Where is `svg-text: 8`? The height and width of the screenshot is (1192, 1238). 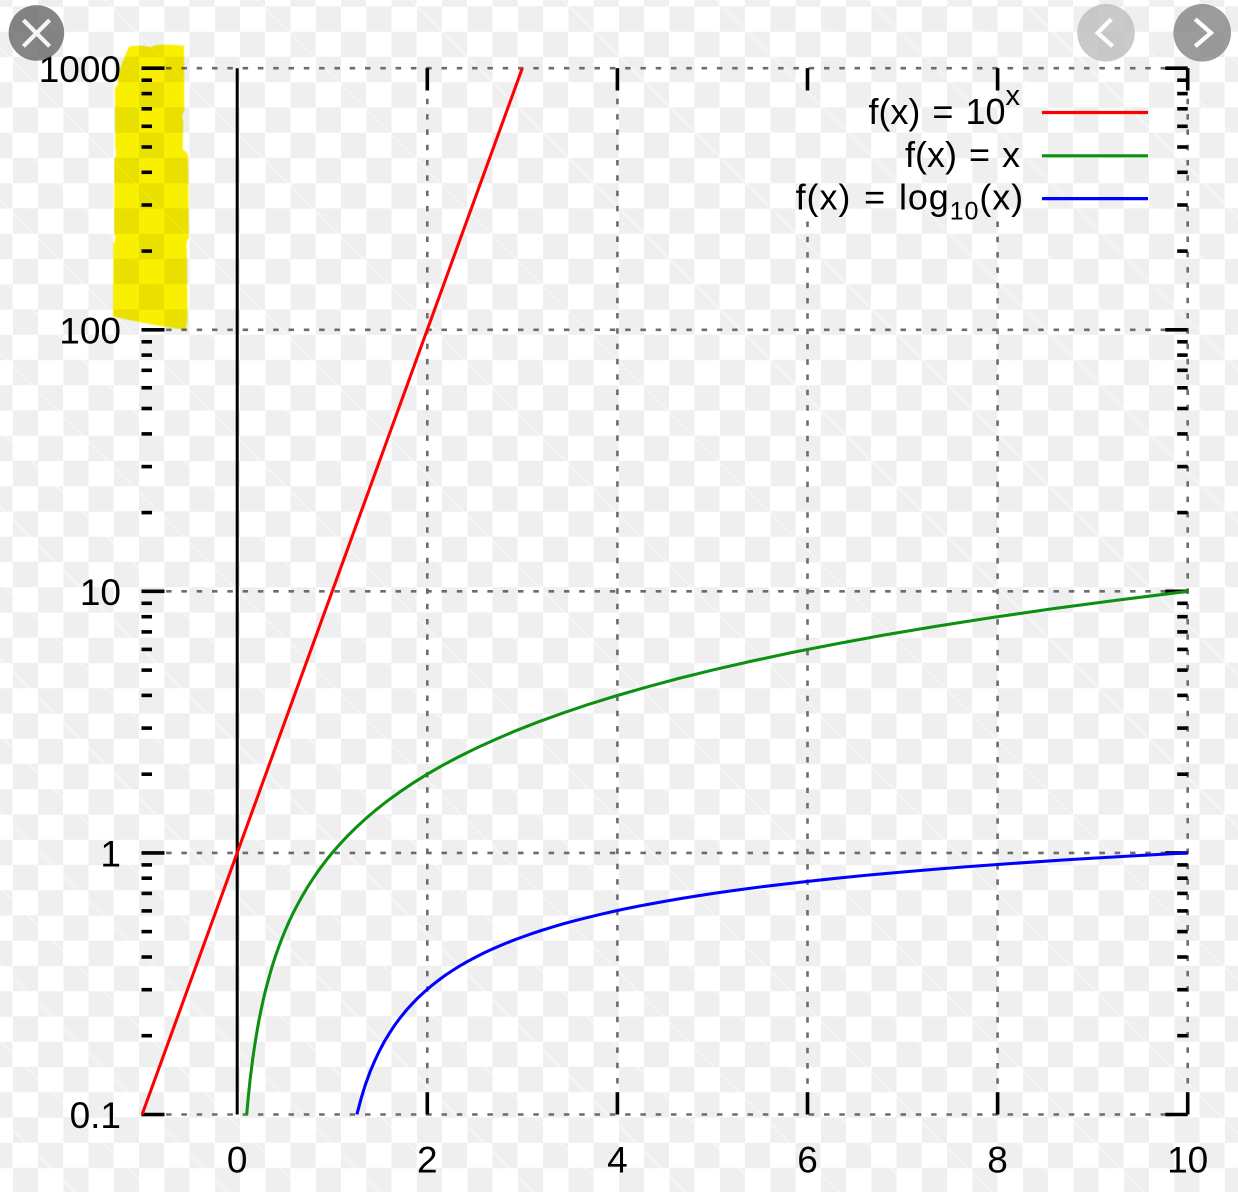
svg-text: 8 is located at coordinates (997, 1160).